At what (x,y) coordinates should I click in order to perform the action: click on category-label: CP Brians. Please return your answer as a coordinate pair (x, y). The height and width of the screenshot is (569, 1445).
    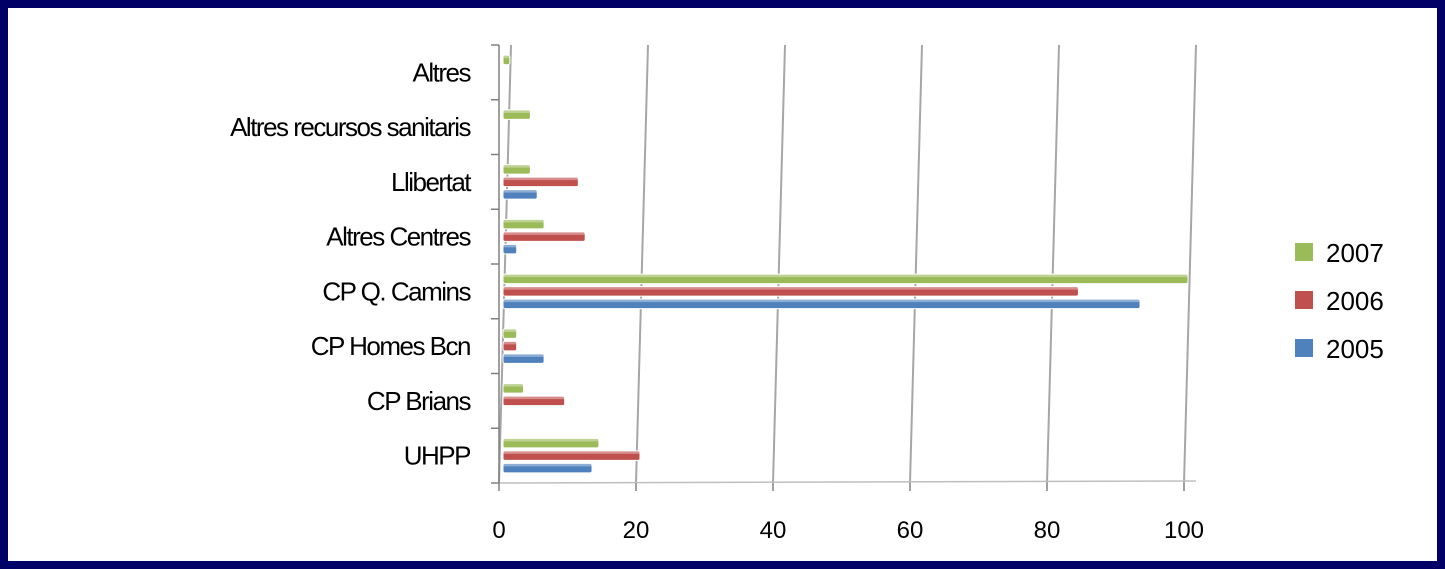
    Looking at the image, I should click on (419, 401).